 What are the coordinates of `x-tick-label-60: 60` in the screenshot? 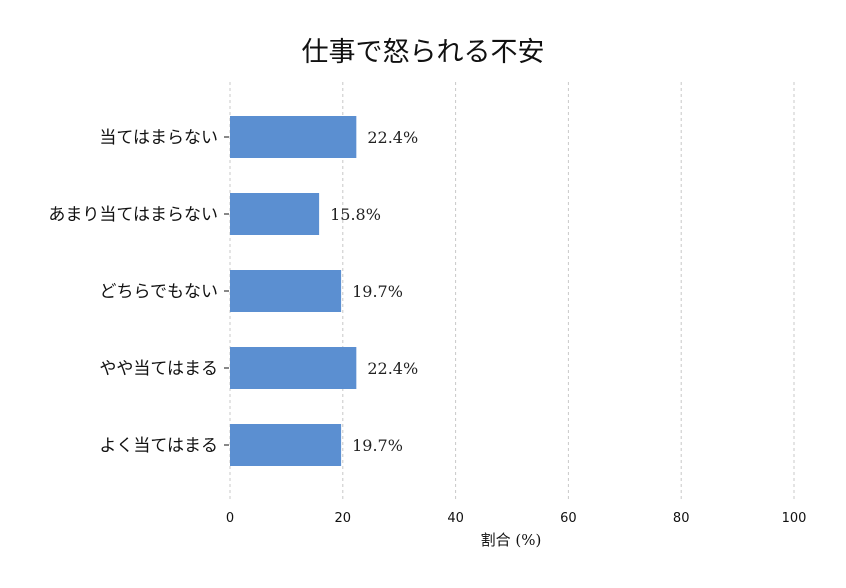 It's located at (568, 518).